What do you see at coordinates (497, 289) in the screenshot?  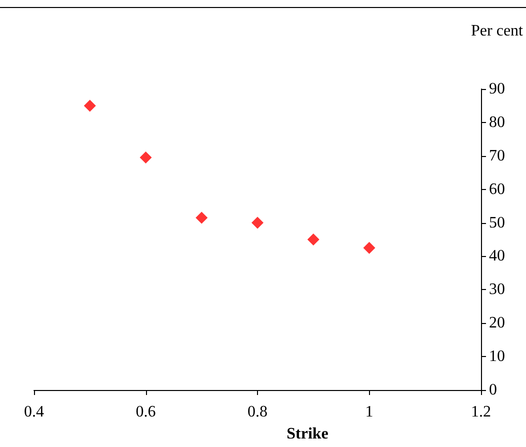 I see `y-tick-label: 30` at bounding box center [497, 289].